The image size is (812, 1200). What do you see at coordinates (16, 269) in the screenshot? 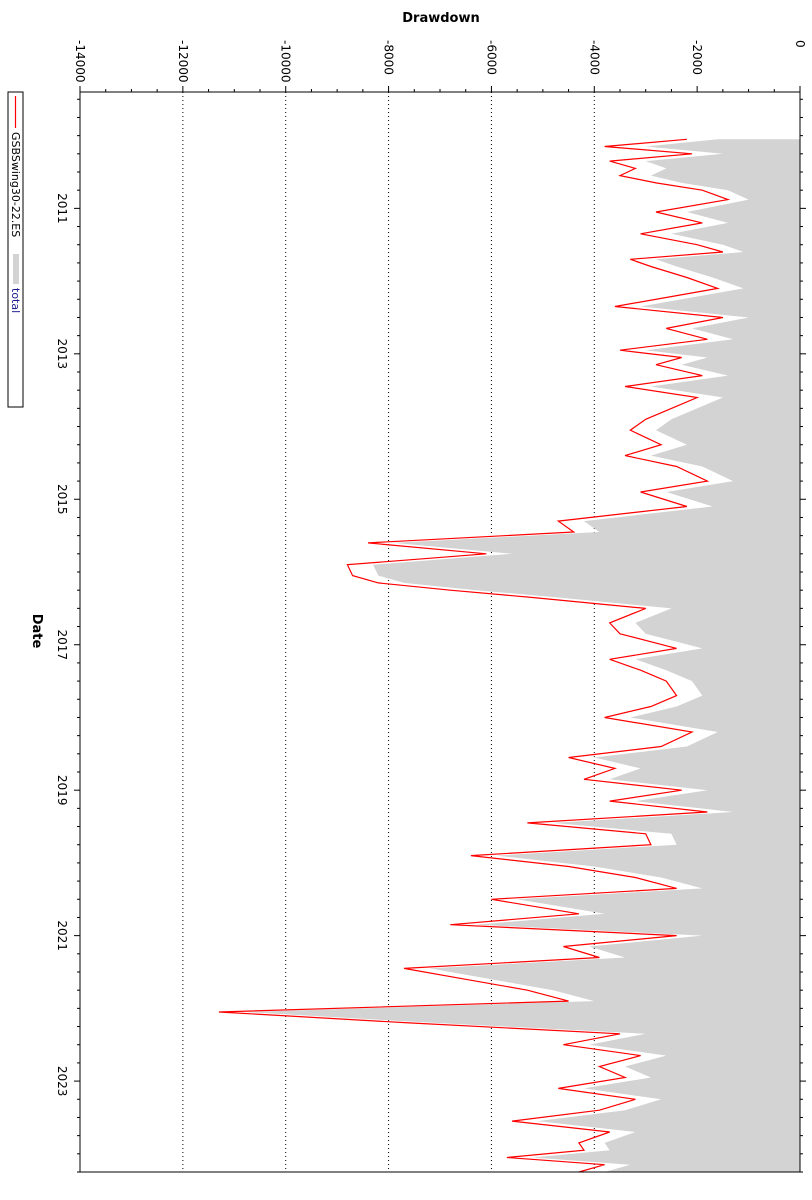
I see `legend-area-swatch` at bounding box center [16, 269].